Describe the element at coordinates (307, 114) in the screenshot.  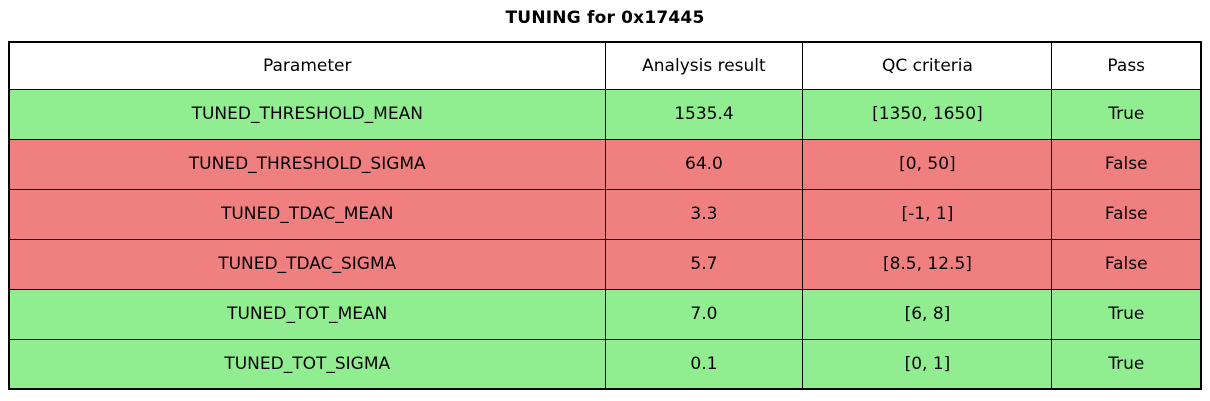
I see `cell-parameter: TUNED_THRESHOLD_MEAN` at that location.